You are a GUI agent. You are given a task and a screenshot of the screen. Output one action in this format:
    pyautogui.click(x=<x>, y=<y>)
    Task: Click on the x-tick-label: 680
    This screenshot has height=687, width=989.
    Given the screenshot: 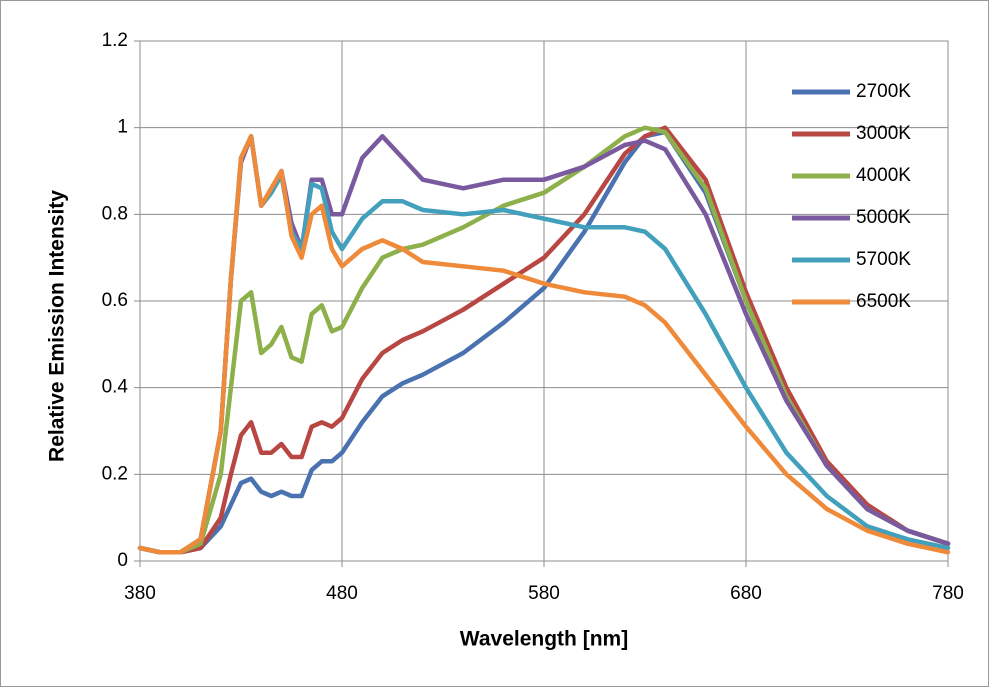 What is the action you would take?
    pyautogui.click(x=746, y=593)
    